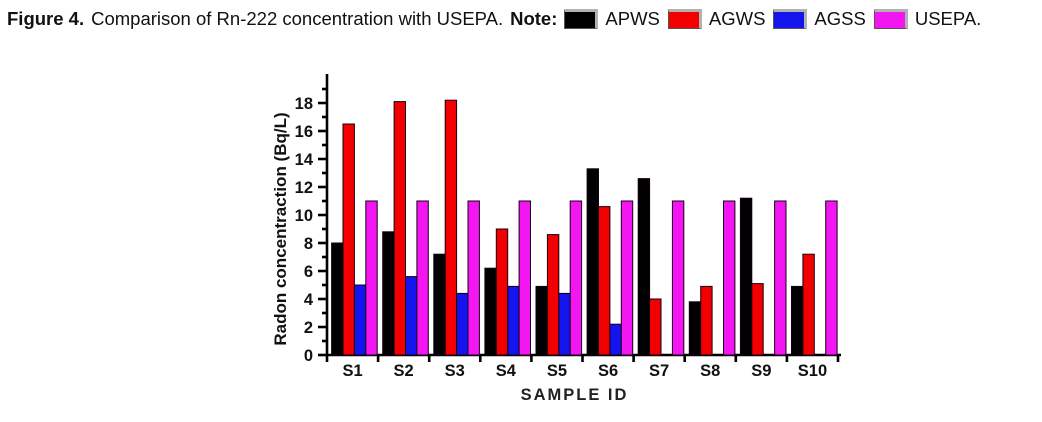 The width and height of the screenshot is (1042, 422). What do you see at coordinates (576, 278) in the screenshot?
I see `bar-usepa-s5` at bounding box center [576, 278].